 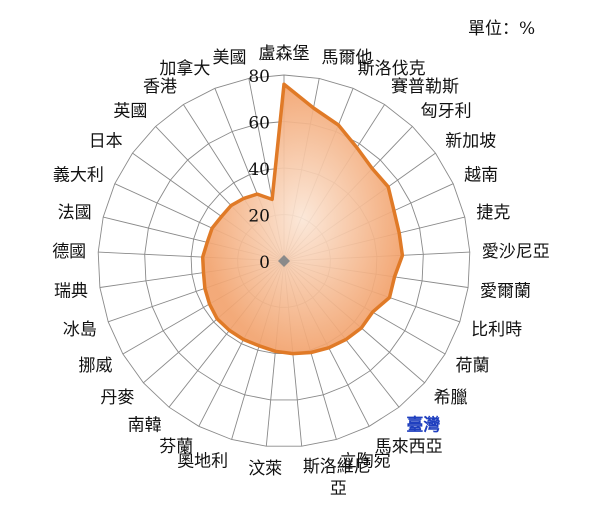 What do you see at coordinates (357, 147) in the screenshot?
I see `data-point-賽普勒斯` at bounding box center [357, 147].